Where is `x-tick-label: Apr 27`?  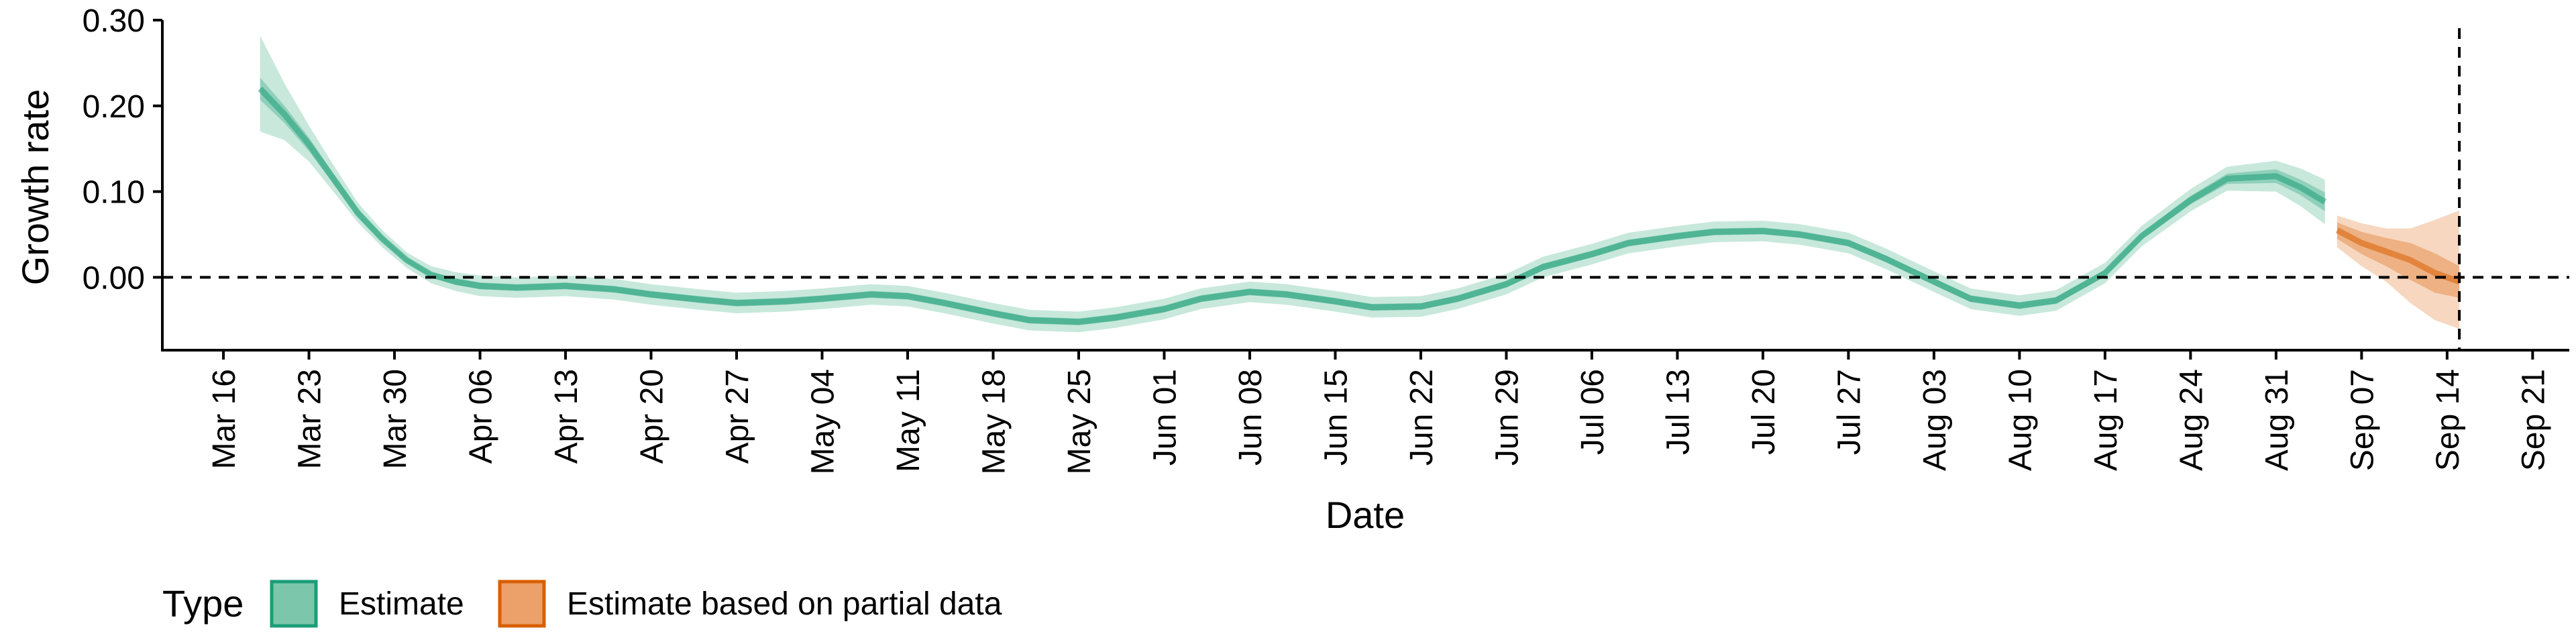 x-tick-label: Apr 27 is located at coordinates (737, 416).